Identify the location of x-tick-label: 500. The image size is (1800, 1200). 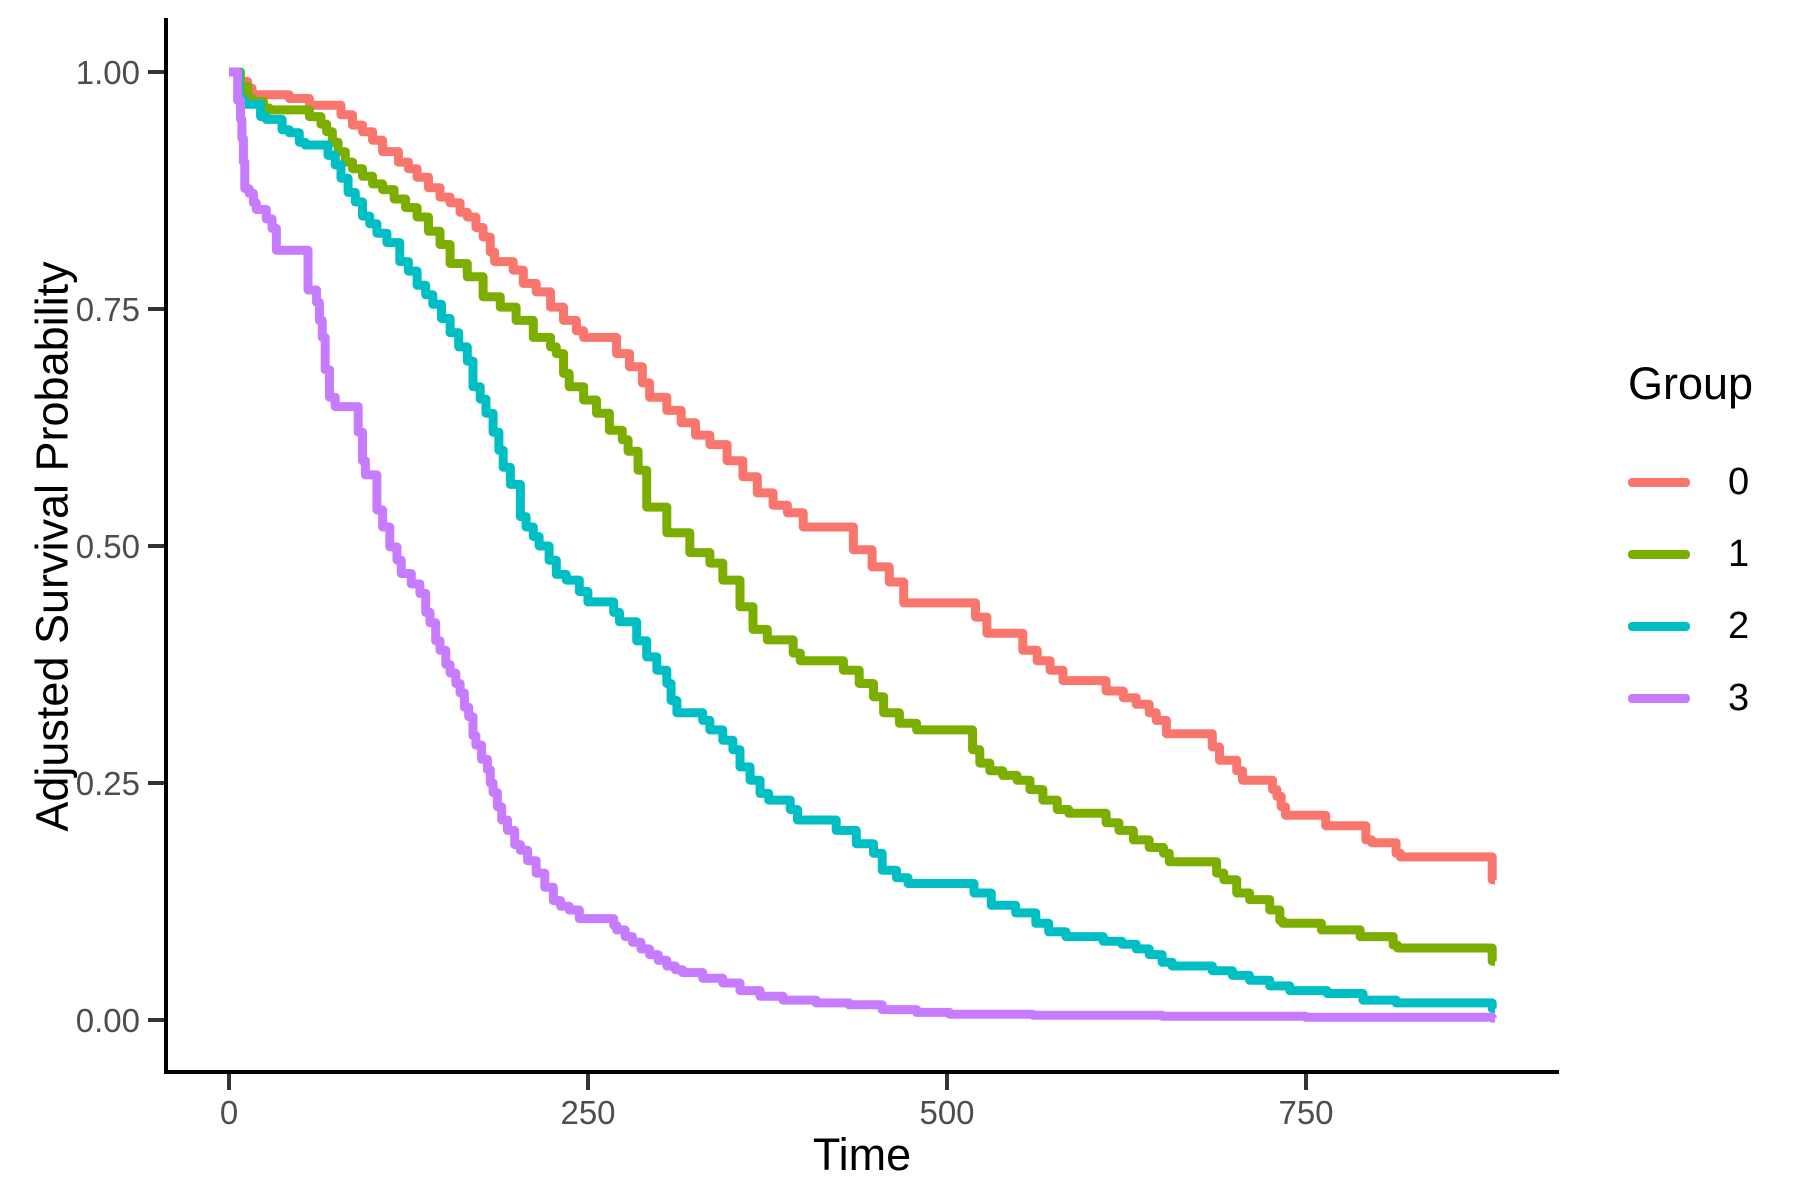
(947, 1112).